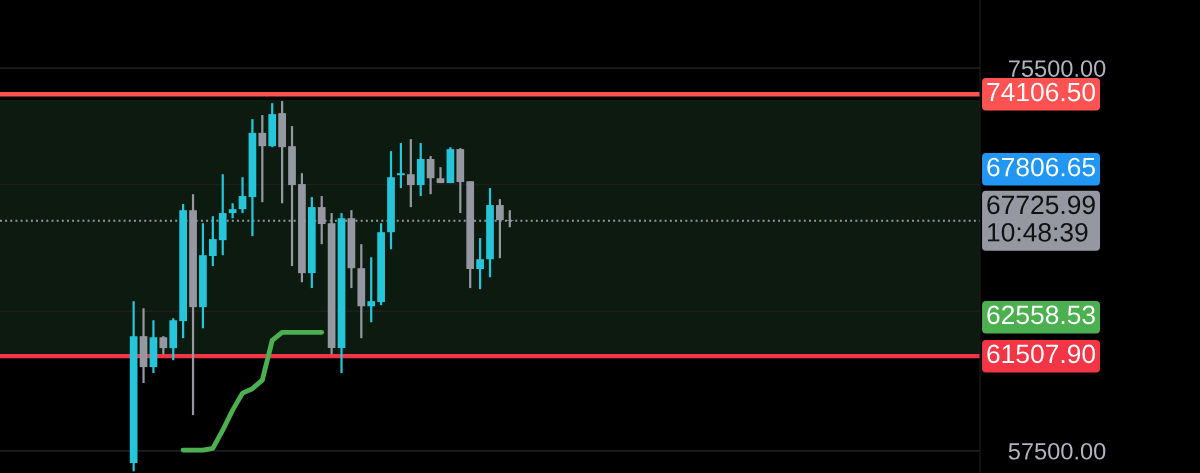 This screenshot has width=1200, height=473. What do you see at coordinates (1041, 315) in the screenshot?
I see `text: 62558.53` at bounding box center [1041, 315].